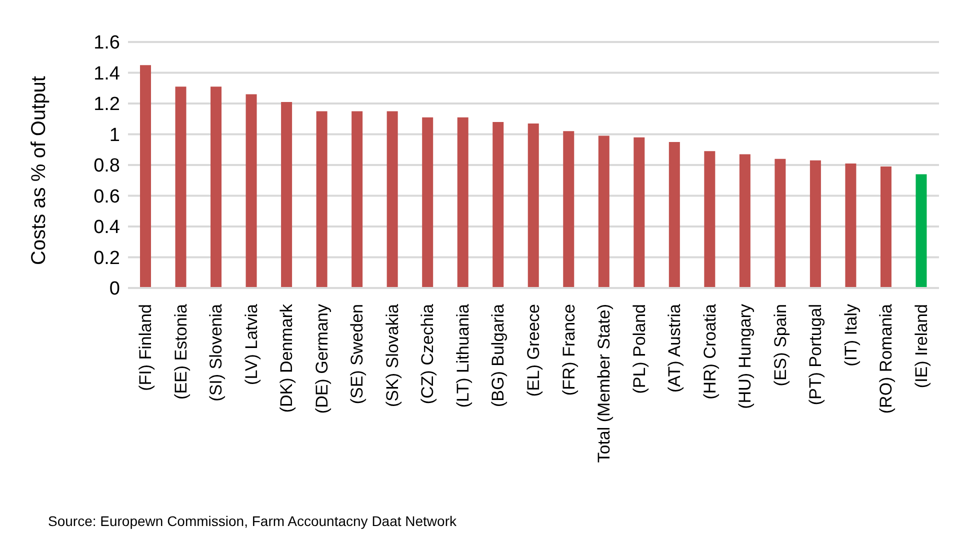 This screenshot has height=545, width=959. I want to click on x-tick-label: (EL) Greece, so click(533, 350).